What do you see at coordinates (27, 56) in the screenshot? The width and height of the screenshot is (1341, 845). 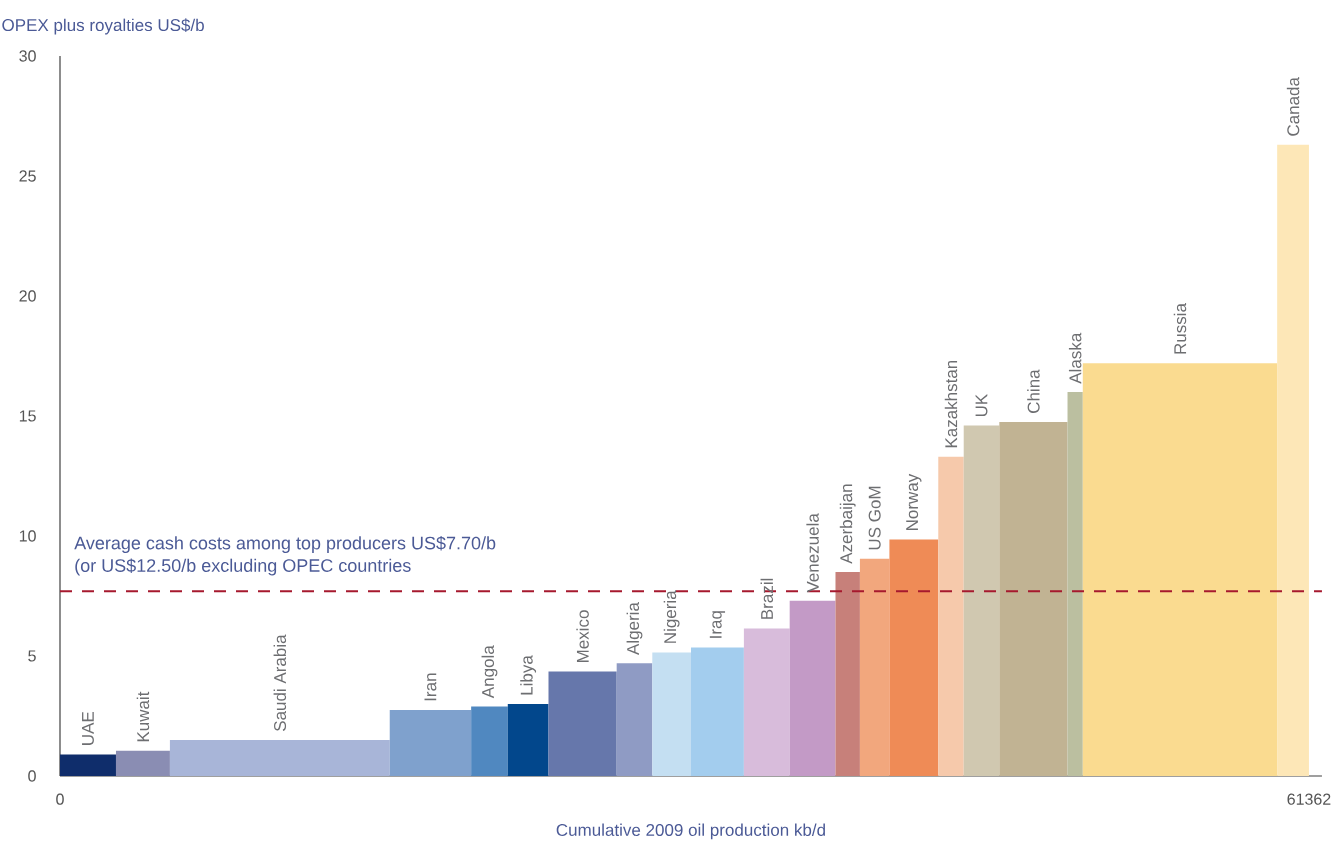 I see `y-tick-label: 30` at bounding box center [27, 56].